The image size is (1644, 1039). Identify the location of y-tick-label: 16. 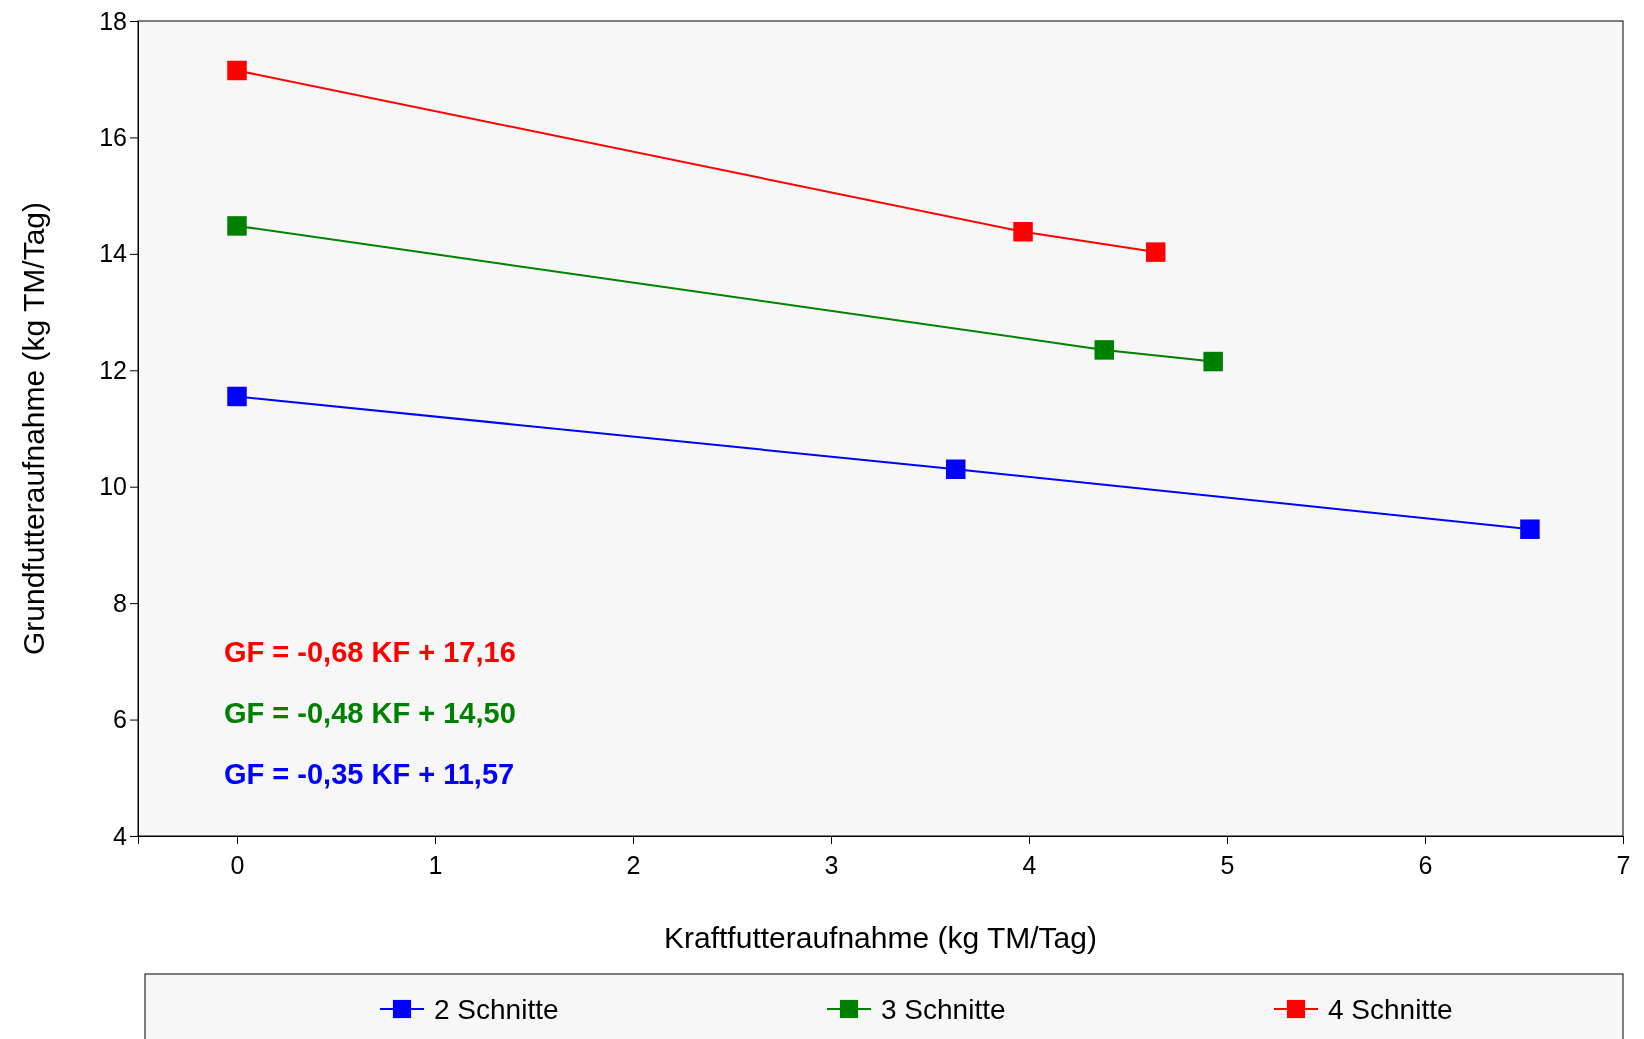
(113, 136).